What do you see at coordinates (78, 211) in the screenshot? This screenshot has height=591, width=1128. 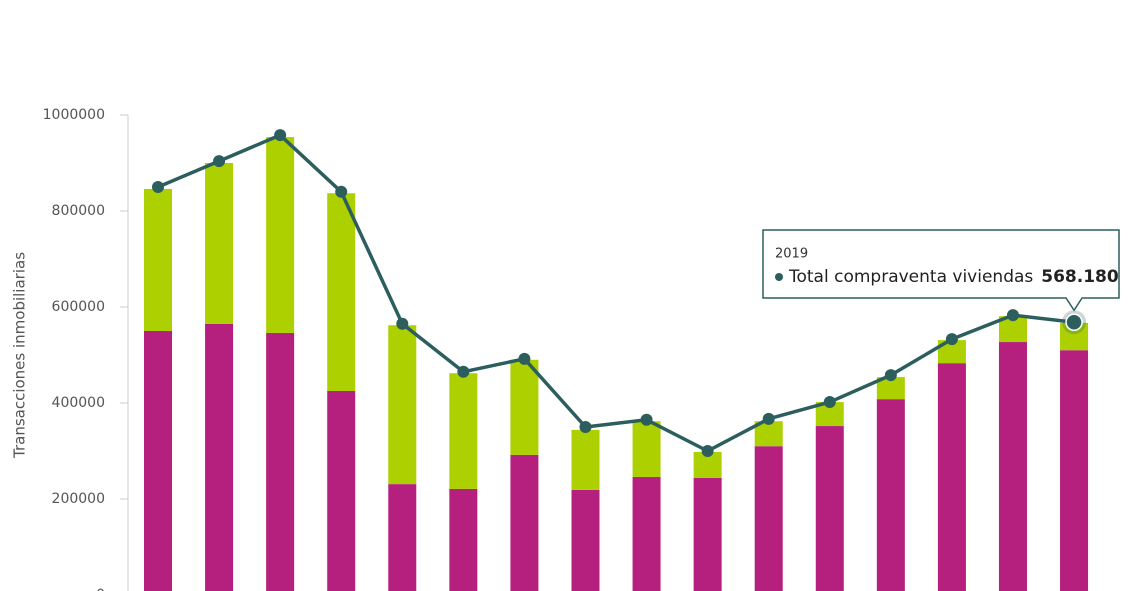 I see `y-tick-label: 800000` at bounding box center [78, 211].